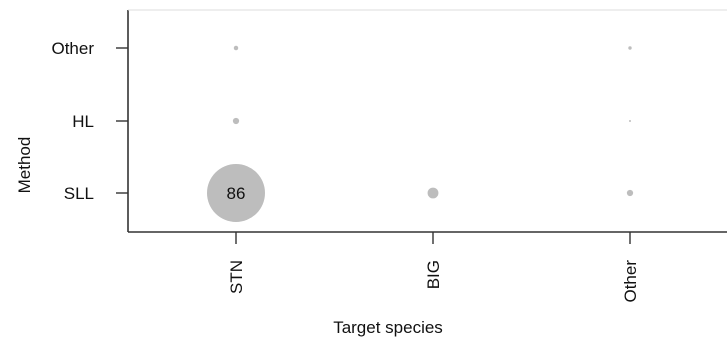  I want to click on y-axis: SLL HL Other, so click(89, 121).